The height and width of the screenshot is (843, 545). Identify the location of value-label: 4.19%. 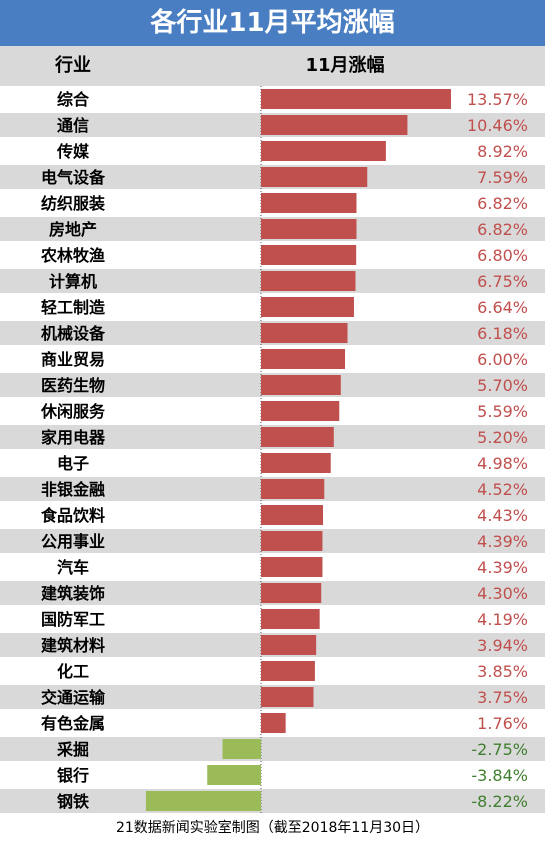
(502, 619).